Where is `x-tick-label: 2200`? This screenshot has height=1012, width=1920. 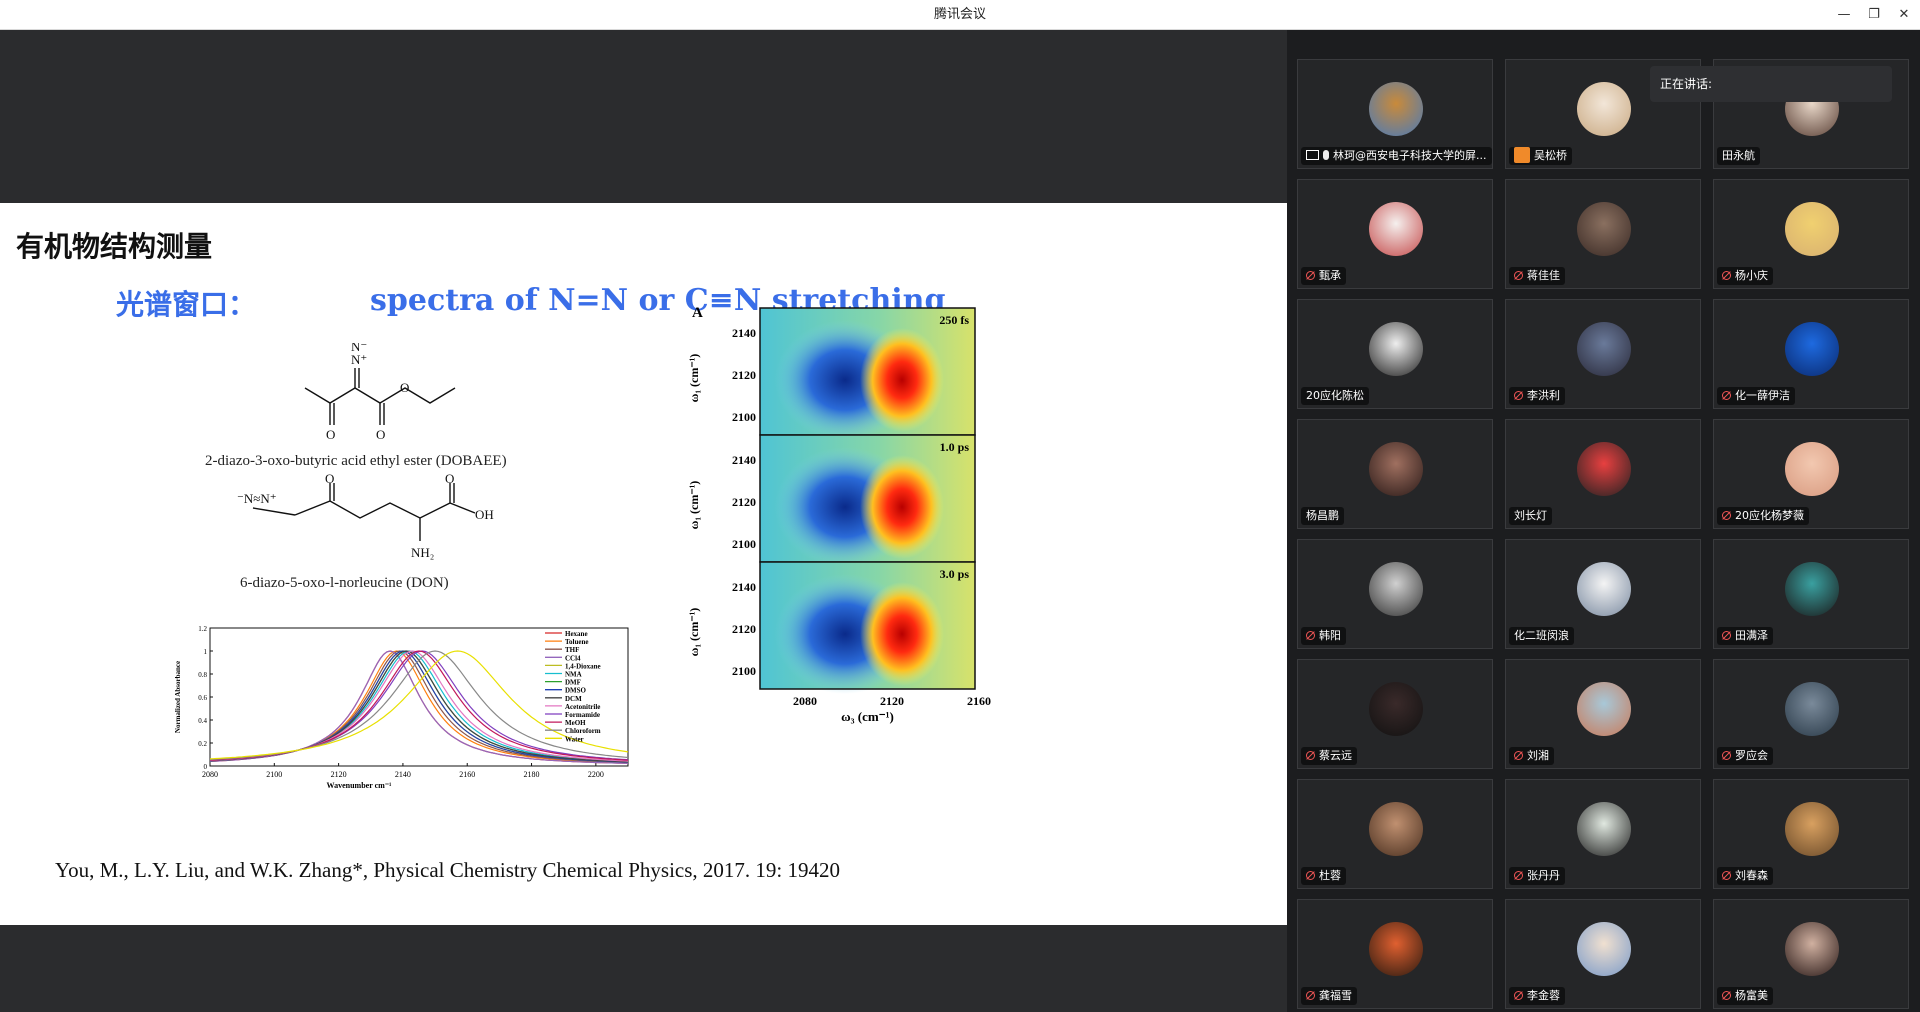 x-tick-label: 2200 is located at coordinates (596, 774).